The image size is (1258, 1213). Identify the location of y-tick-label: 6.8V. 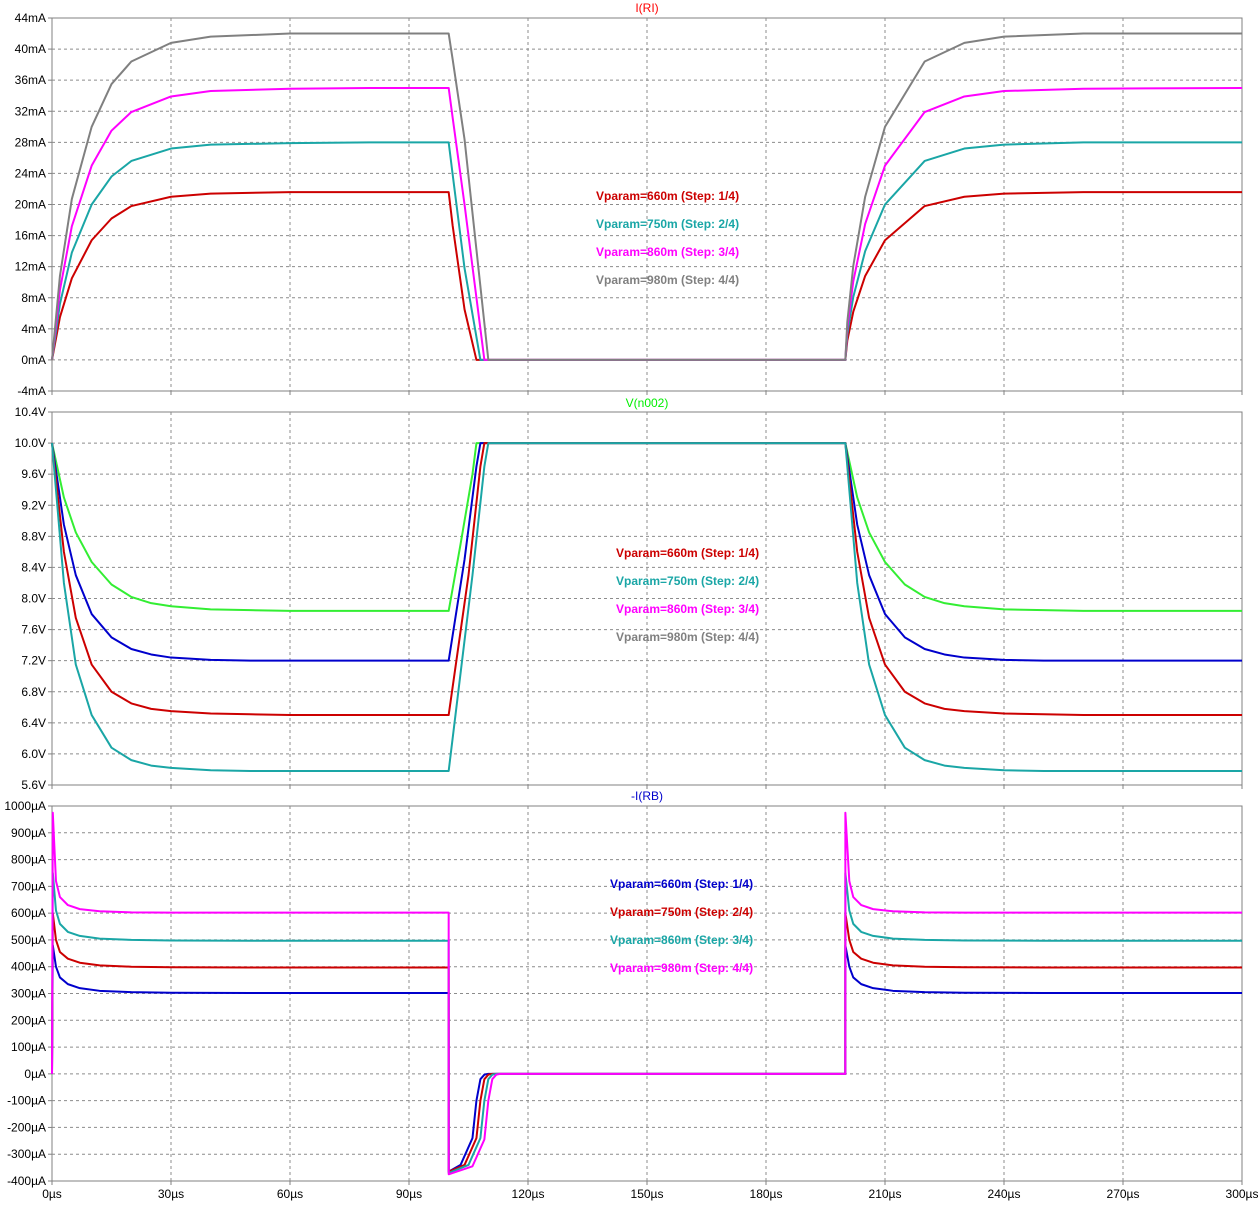
(33, 692).